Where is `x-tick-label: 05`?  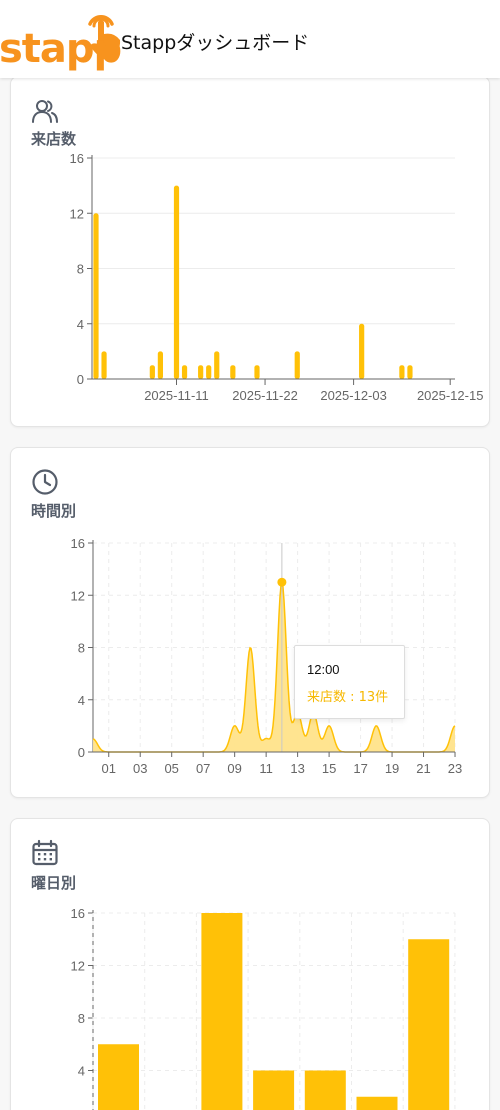
x-tick-label: 05 is located at coordinates (171, 768).